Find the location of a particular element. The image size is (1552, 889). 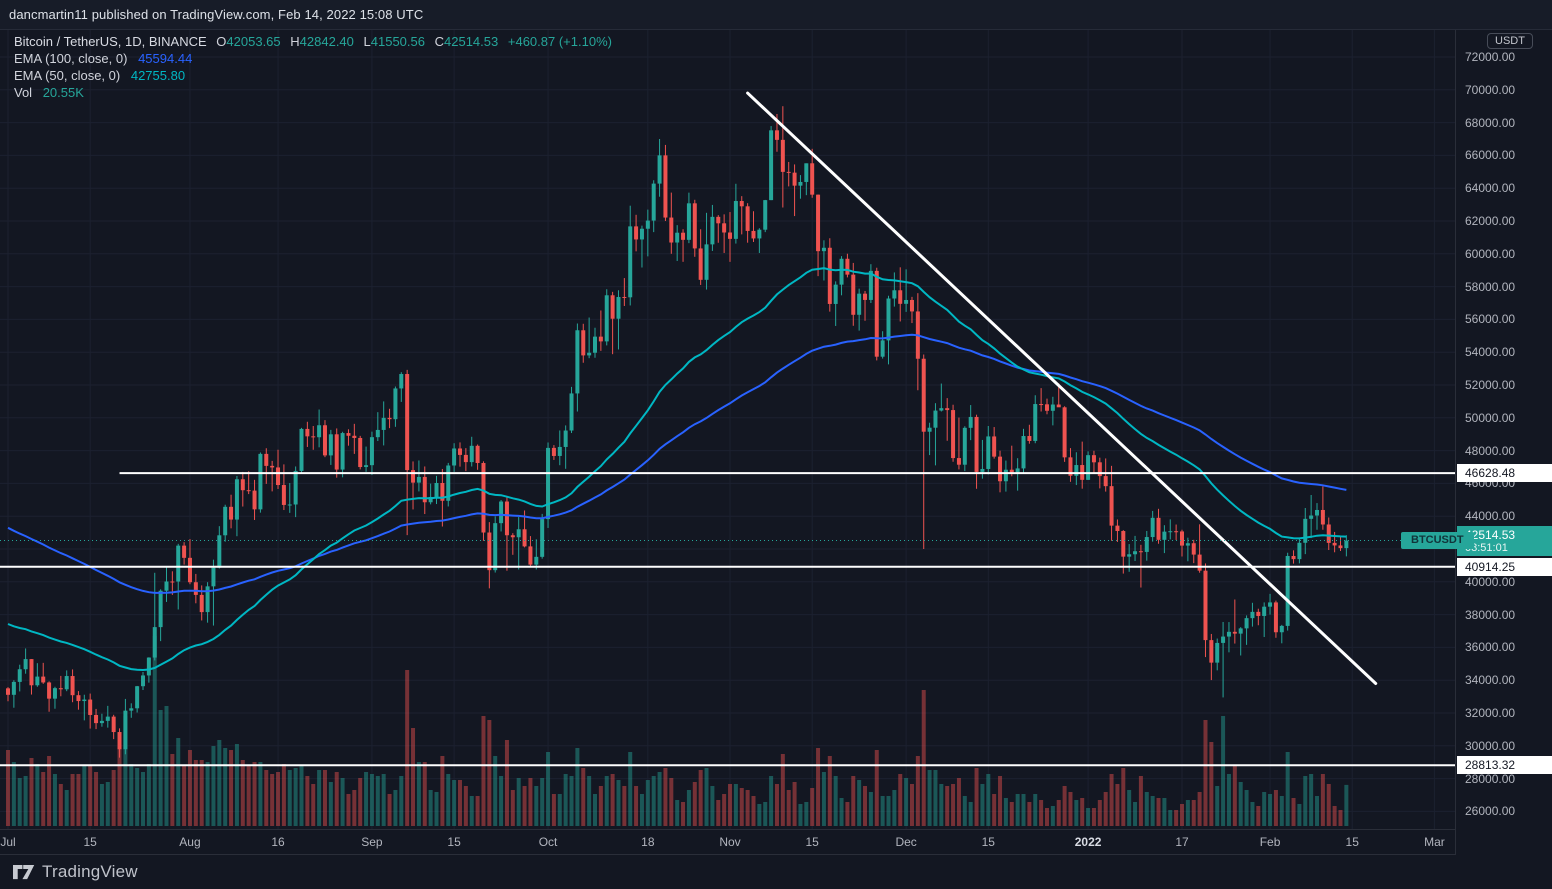

volume-value: 20.55K is located at coordinates (63, 92).